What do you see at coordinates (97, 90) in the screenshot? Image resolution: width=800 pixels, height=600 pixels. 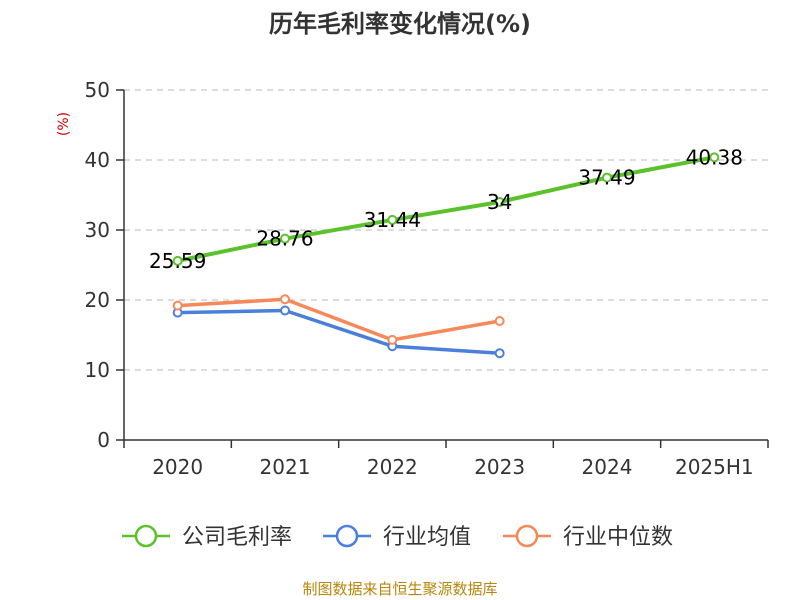 I see `y-tick-label: 50` at bounding box center [97, 90].